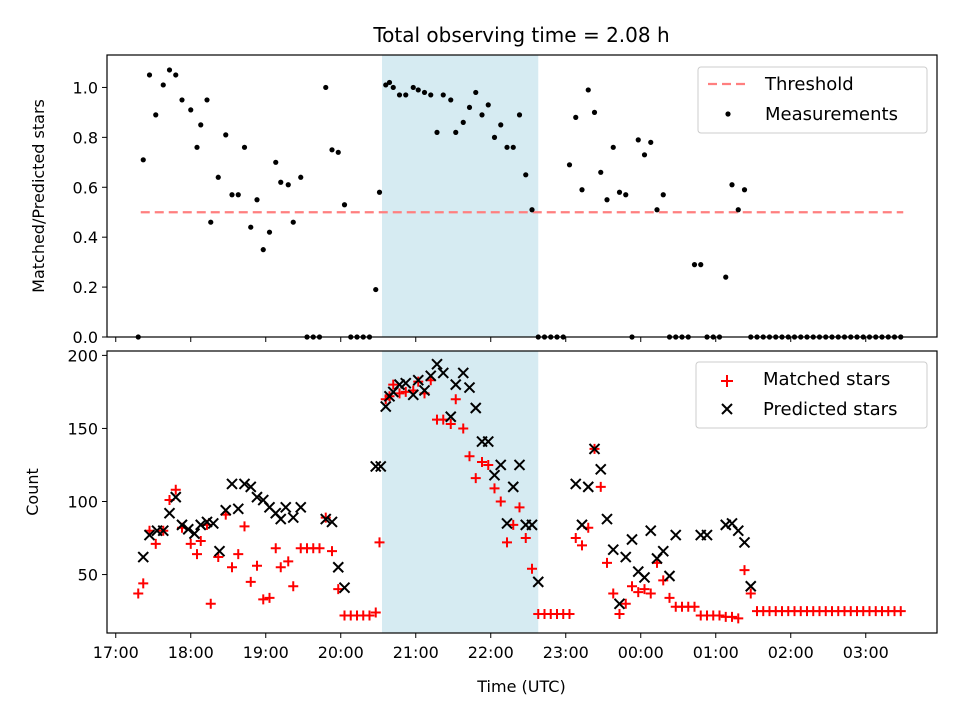  What do you see at coordinates (90, 212) in the screenshot?
I see `top-y-axis: 0.0 0.2 0.4 0.6 0.8 1.0` at bounding box center [90, 212].